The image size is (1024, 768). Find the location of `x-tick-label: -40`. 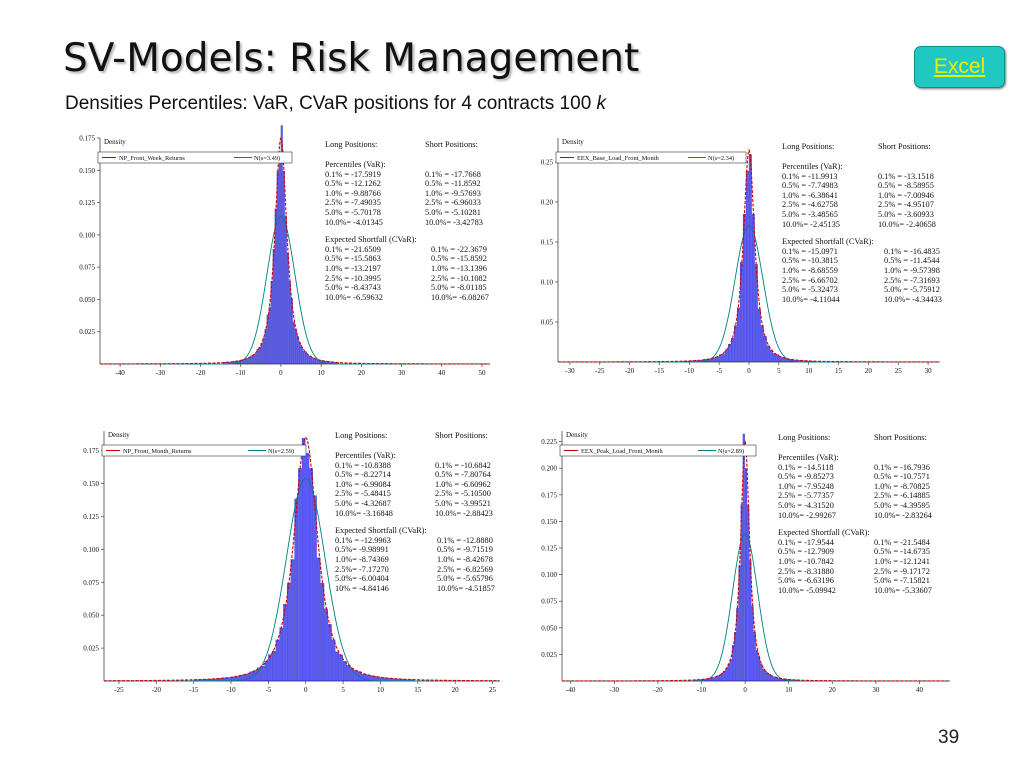

x-tick-label: -40 is located at coordinates (120, 373).